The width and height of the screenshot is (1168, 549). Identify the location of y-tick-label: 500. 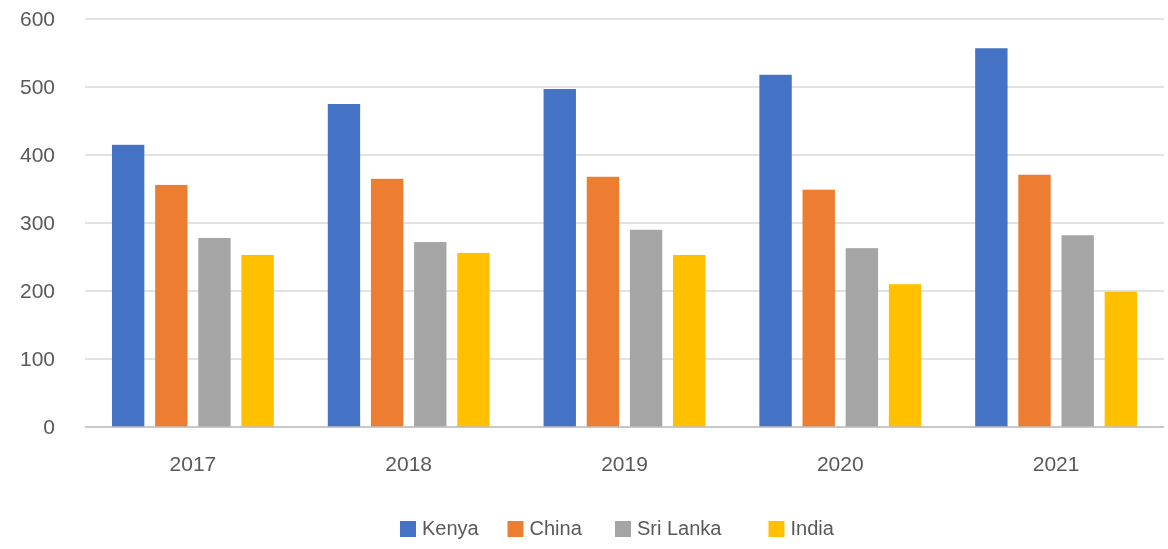
(37, 87).